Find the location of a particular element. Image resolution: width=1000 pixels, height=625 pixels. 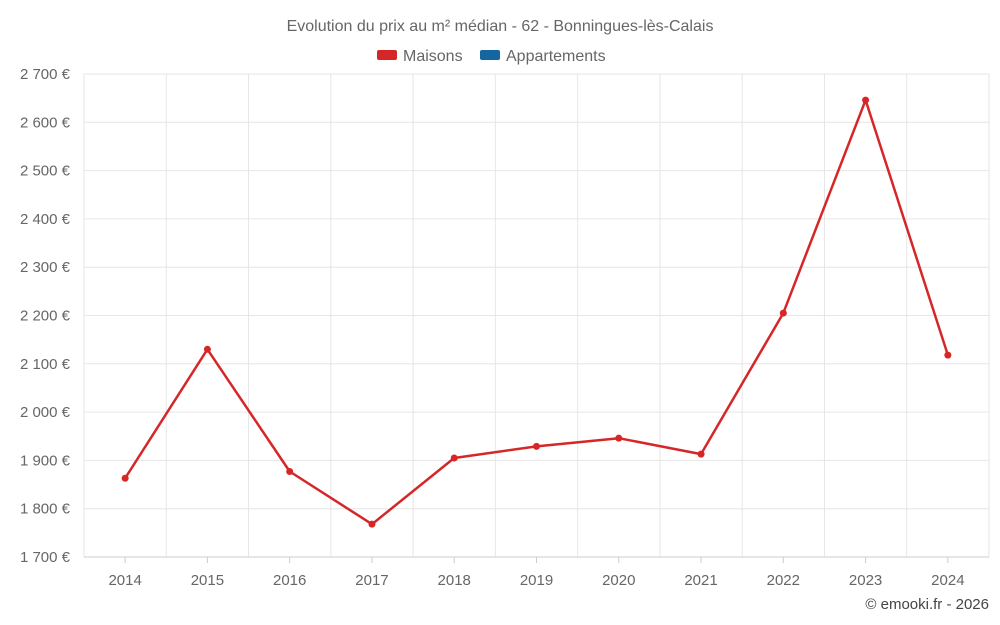

data-point-maisons-2016 is located at coordinates (290, 472).